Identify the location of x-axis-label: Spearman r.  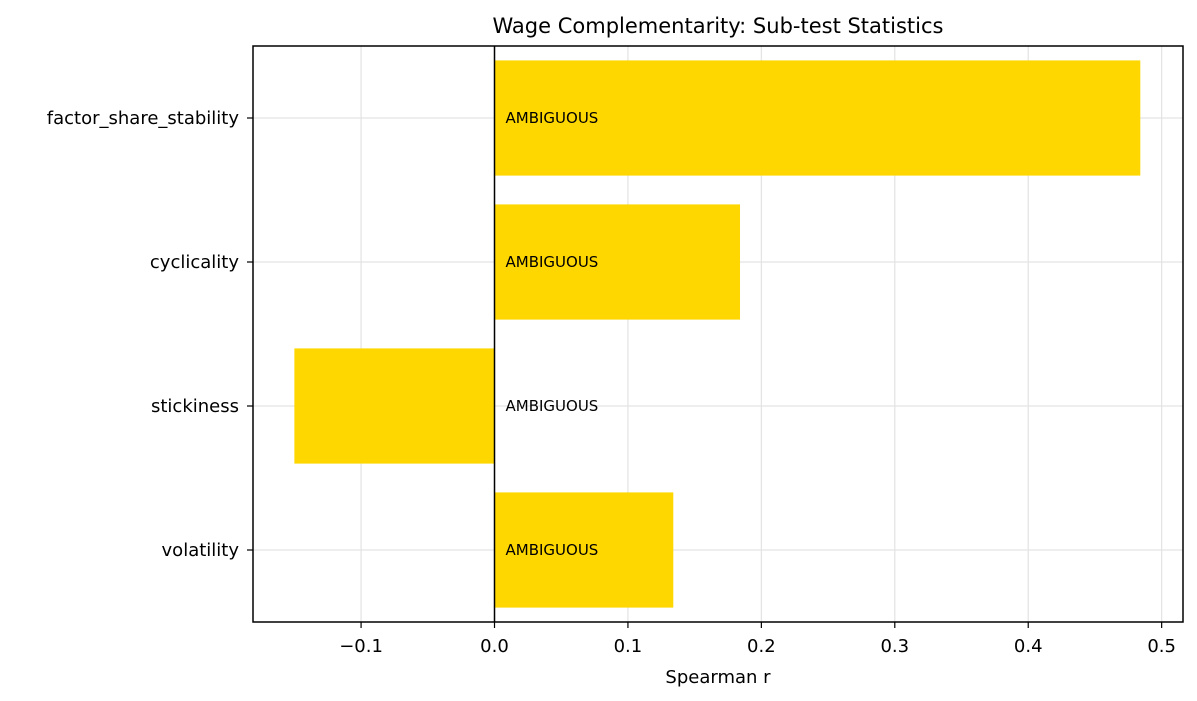
(718, 677).